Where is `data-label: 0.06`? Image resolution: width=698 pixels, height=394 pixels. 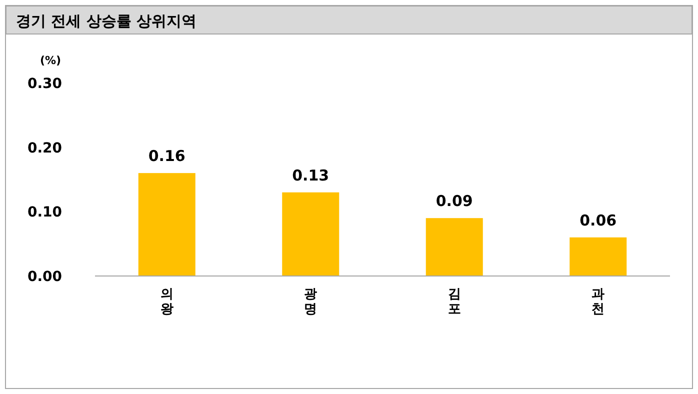
data-label: 0.06 is located at coordinates (598, 220).